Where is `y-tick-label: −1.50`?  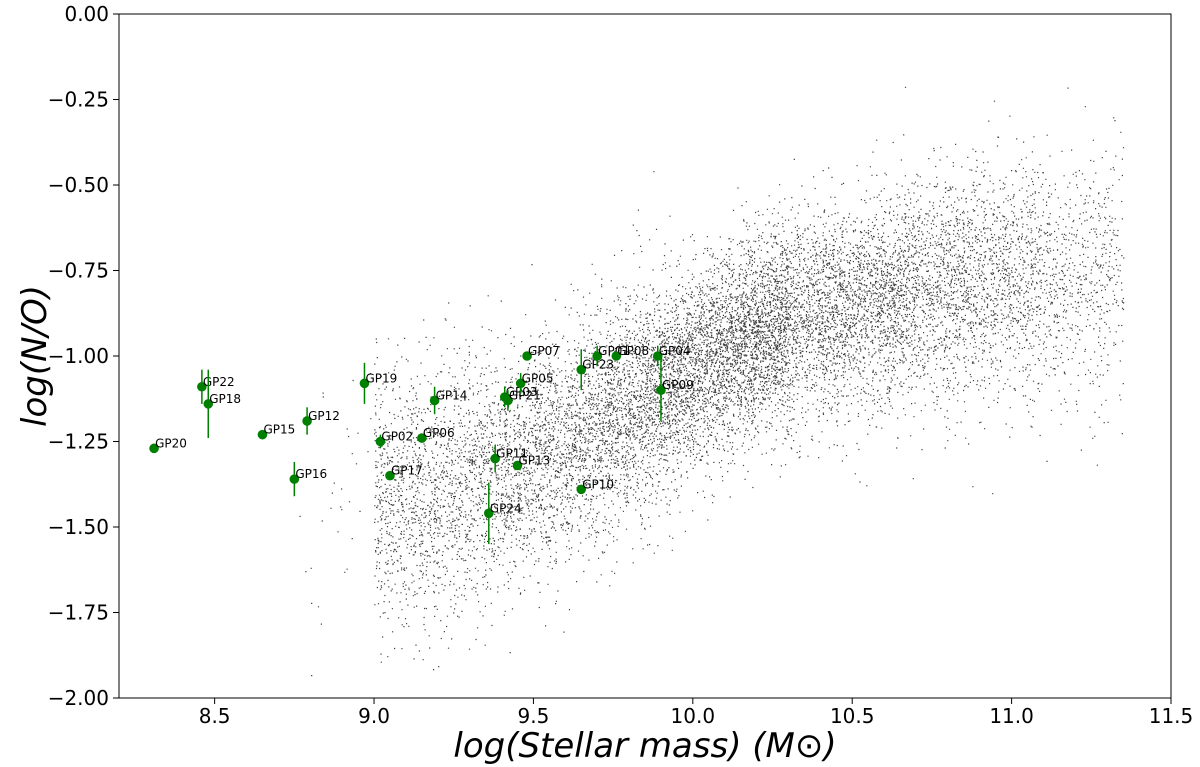 y-tick-label: −1.50 is located at coordinates (78, 527).